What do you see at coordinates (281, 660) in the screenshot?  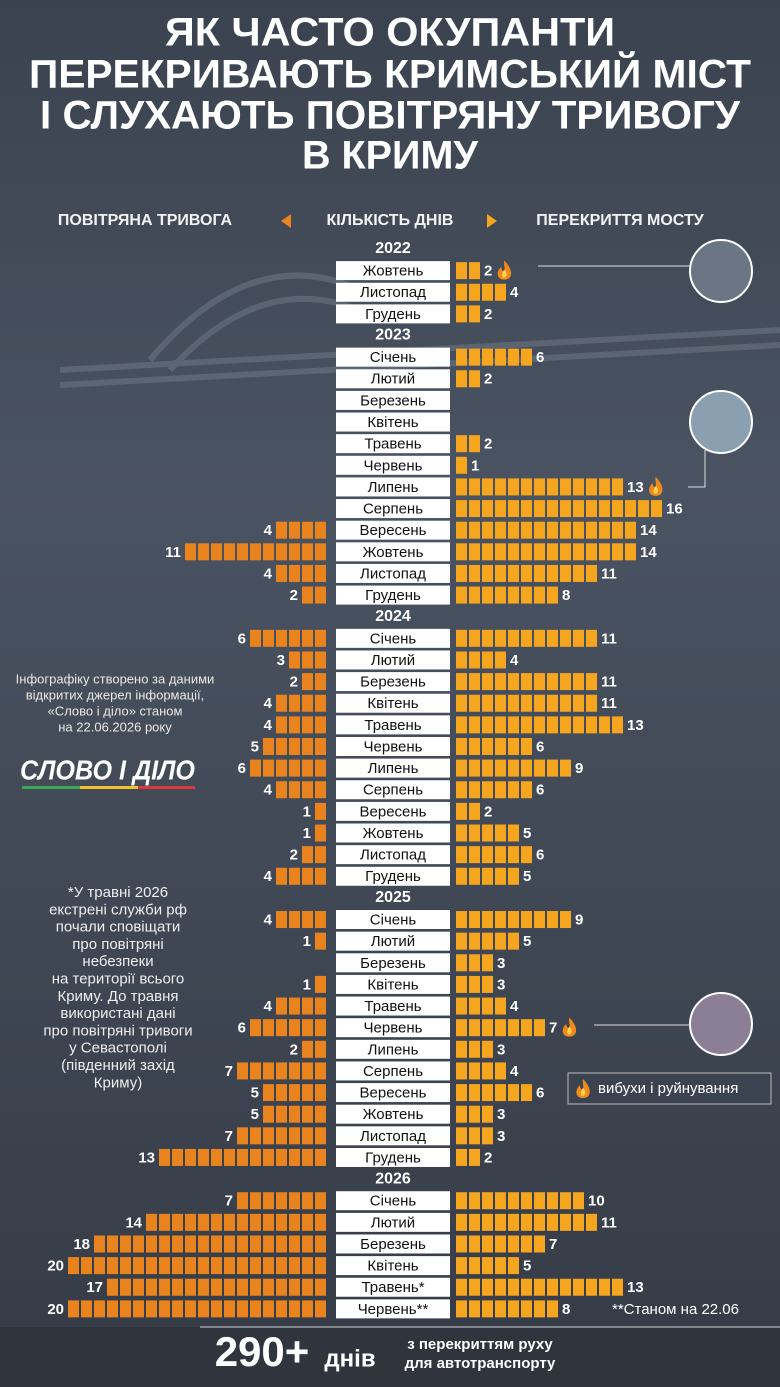 I see `alarm-value: 3` at bounding box center [281, 660].